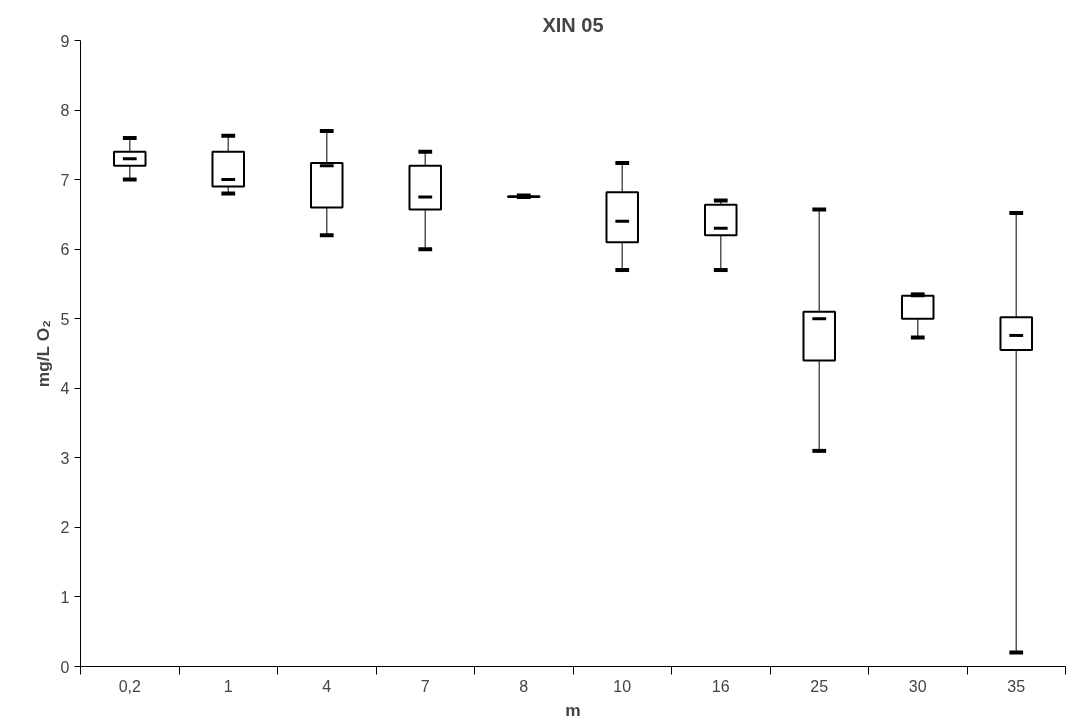 The height and width of the screenshot is (726, 1085). What do you see at coordinates (720, 686) in the screenshot?
I see `x-tick-label: 16` at bounding box center [720, 686].